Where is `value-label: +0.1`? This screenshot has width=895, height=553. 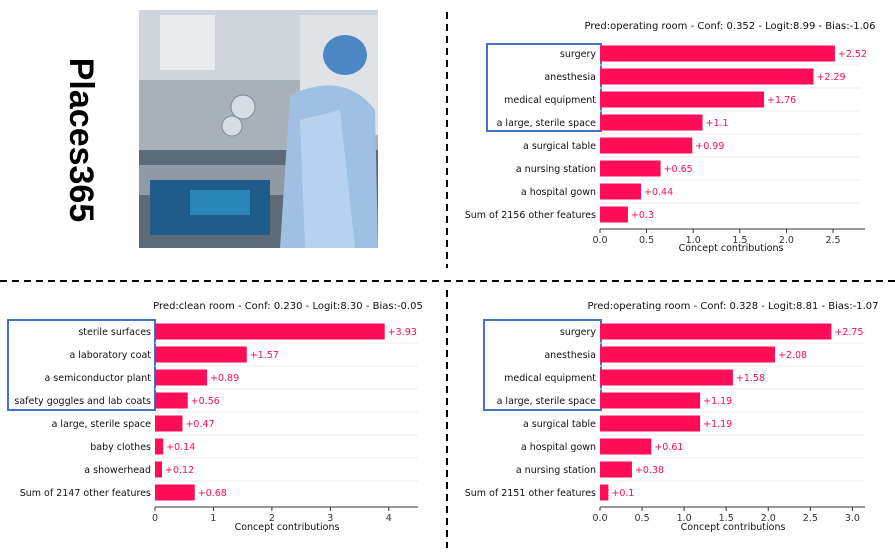
value-label: +0.1 is located at coordinates (622, 493).